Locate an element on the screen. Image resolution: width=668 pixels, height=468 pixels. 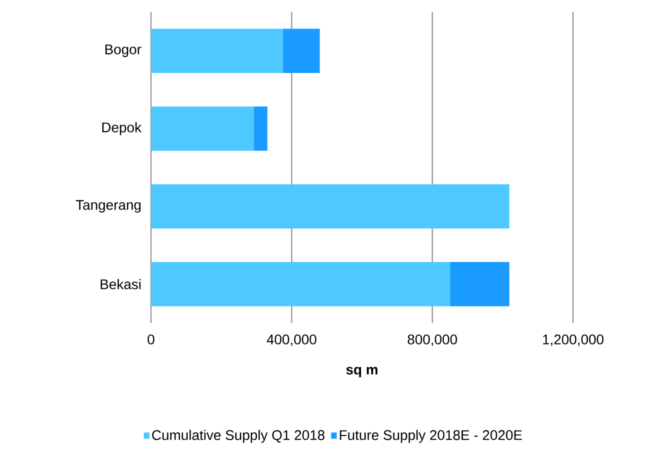
legend-label: Cumulative Supply Q1 2018 is located at coordinates (238, 436).